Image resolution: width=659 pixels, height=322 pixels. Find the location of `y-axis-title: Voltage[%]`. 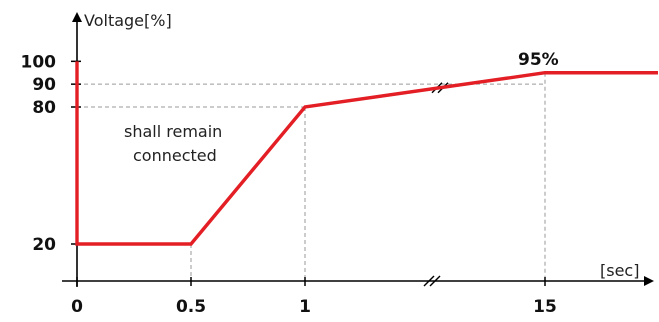

y-axis-title: Voltage[%] is located at coordinates (128, 20).